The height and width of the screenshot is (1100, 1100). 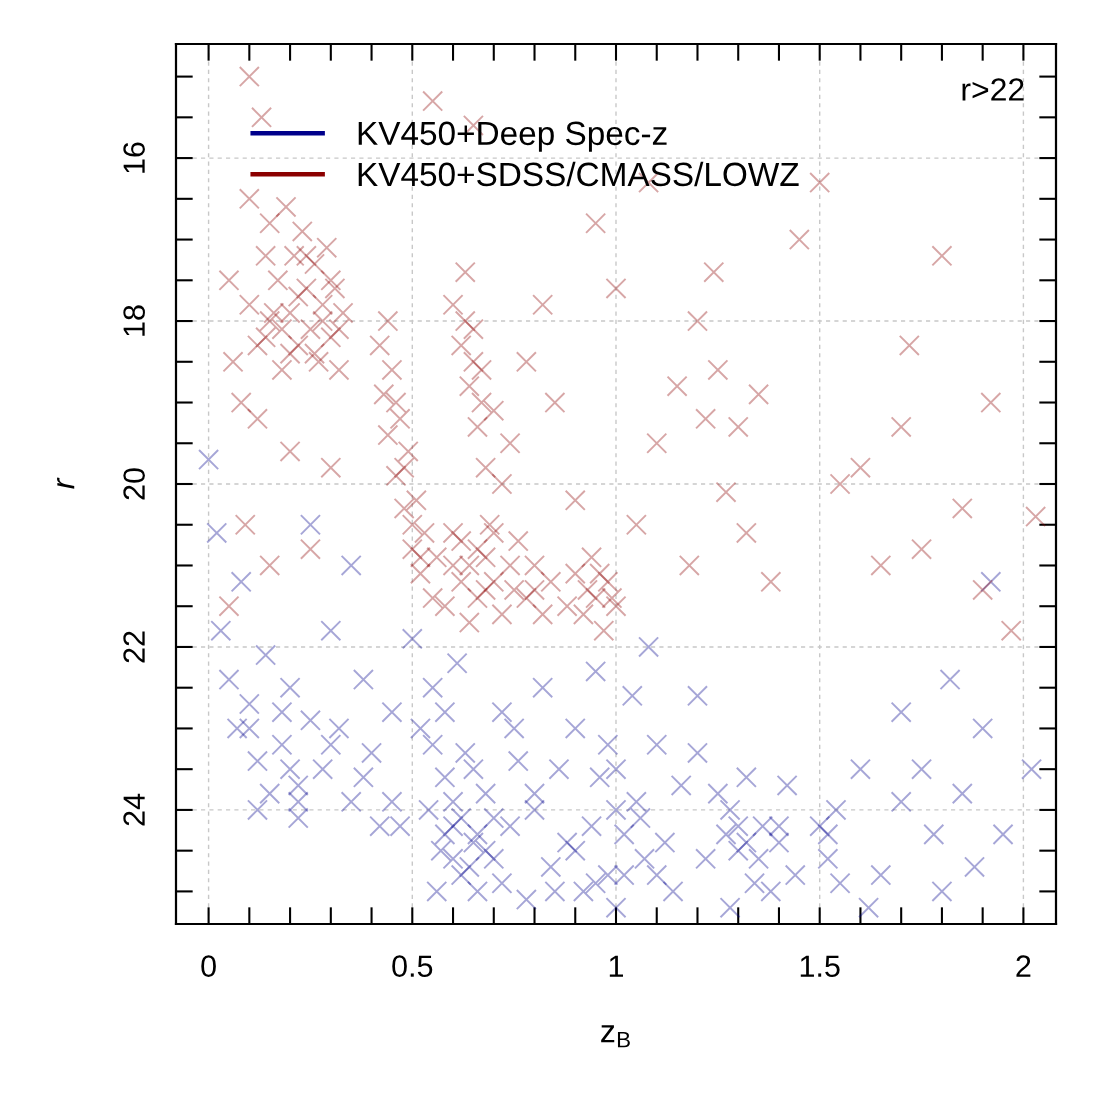 What do you see at coordinates (134, 320) in the screenshot?
I see `y-tick-label: 18` at bounding box center [134, 320].